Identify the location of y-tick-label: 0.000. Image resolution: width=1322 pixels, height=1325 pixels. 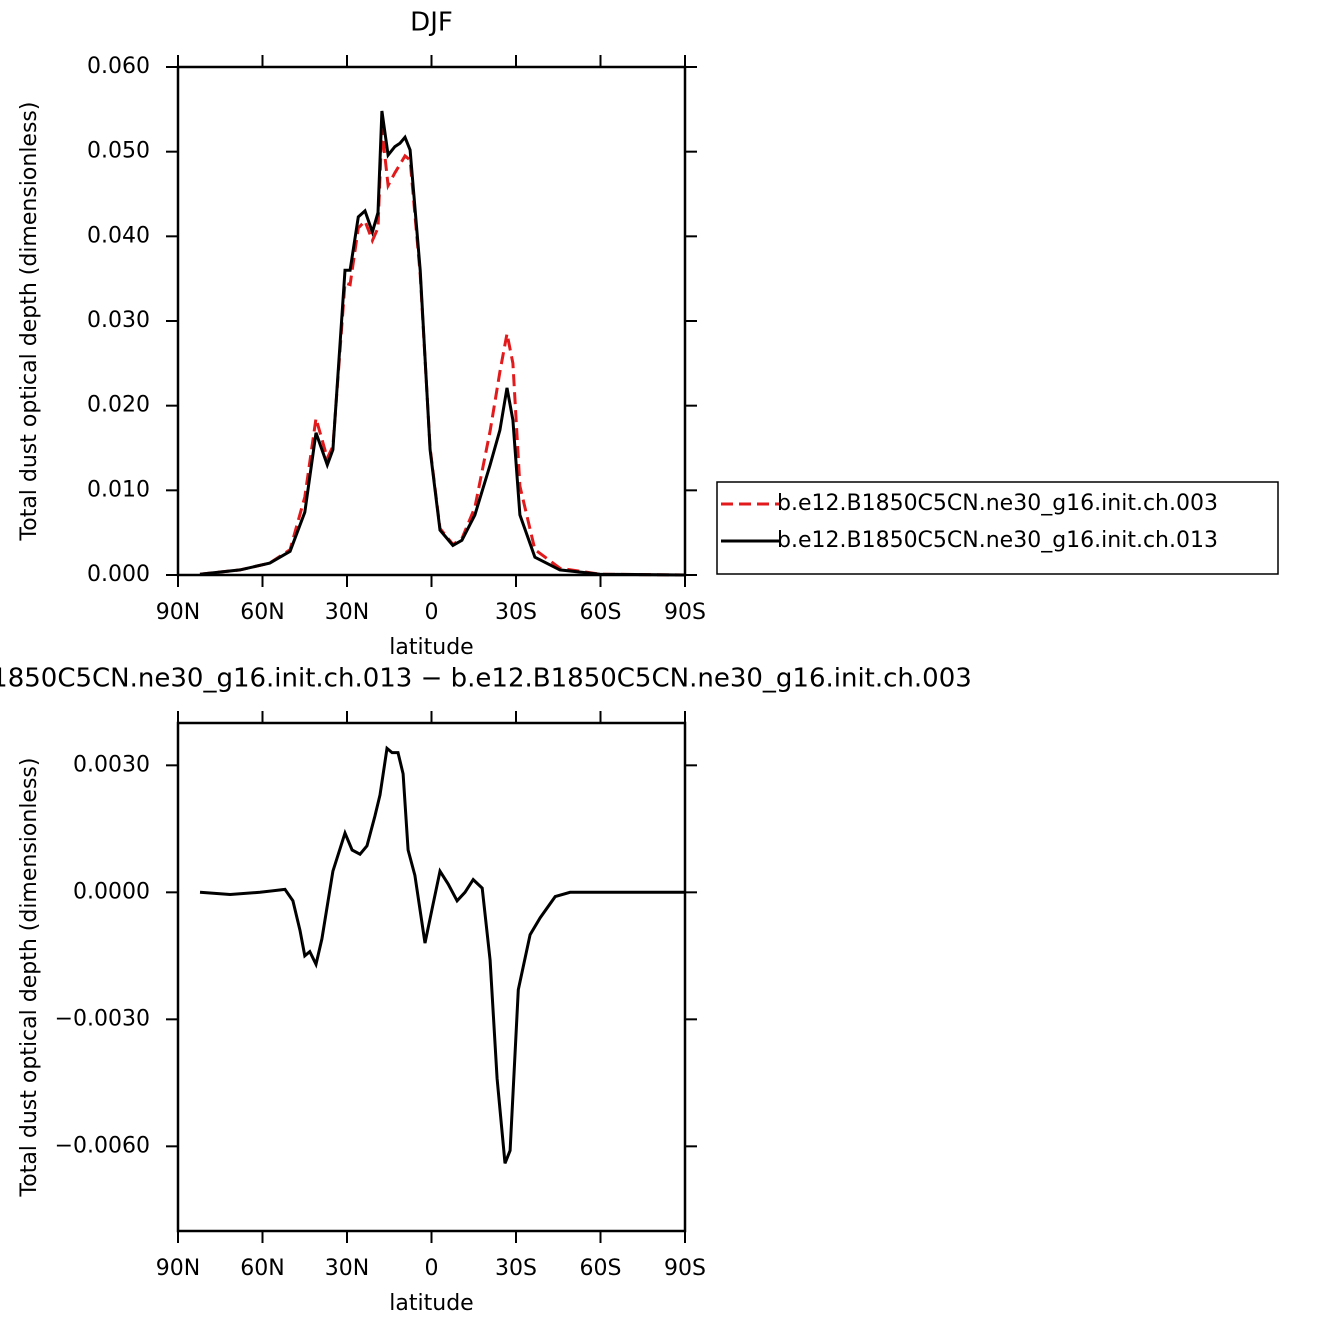
(118, 574).